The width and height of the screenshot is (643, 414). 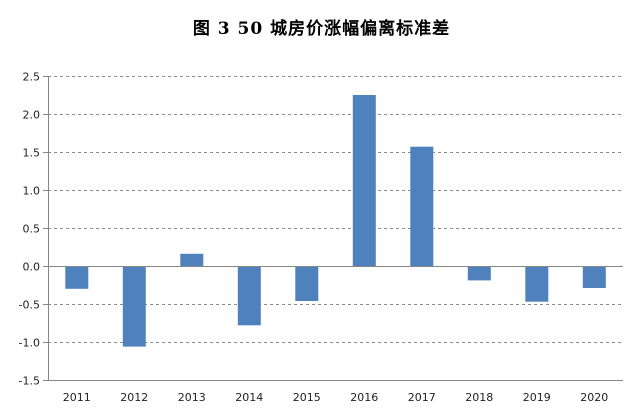 What do you see at coordinates (479, 397) in the screenshot?
I see `x-tick-label: 2018` at bounding box center [479, 397].